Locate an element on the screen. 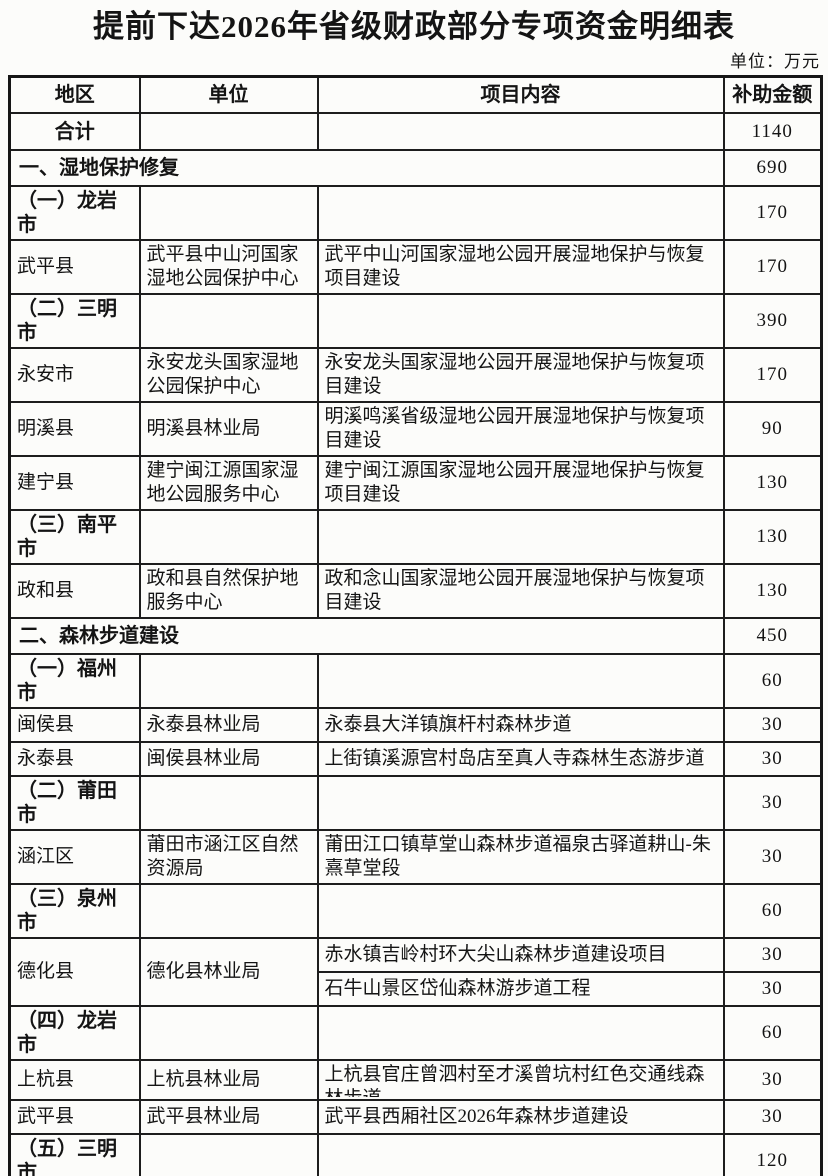 Image resolution: width=828 pixels, height=1176 pixels. subsection-row: （四）龙岩市 60 is located at coordinates (415, 1033).